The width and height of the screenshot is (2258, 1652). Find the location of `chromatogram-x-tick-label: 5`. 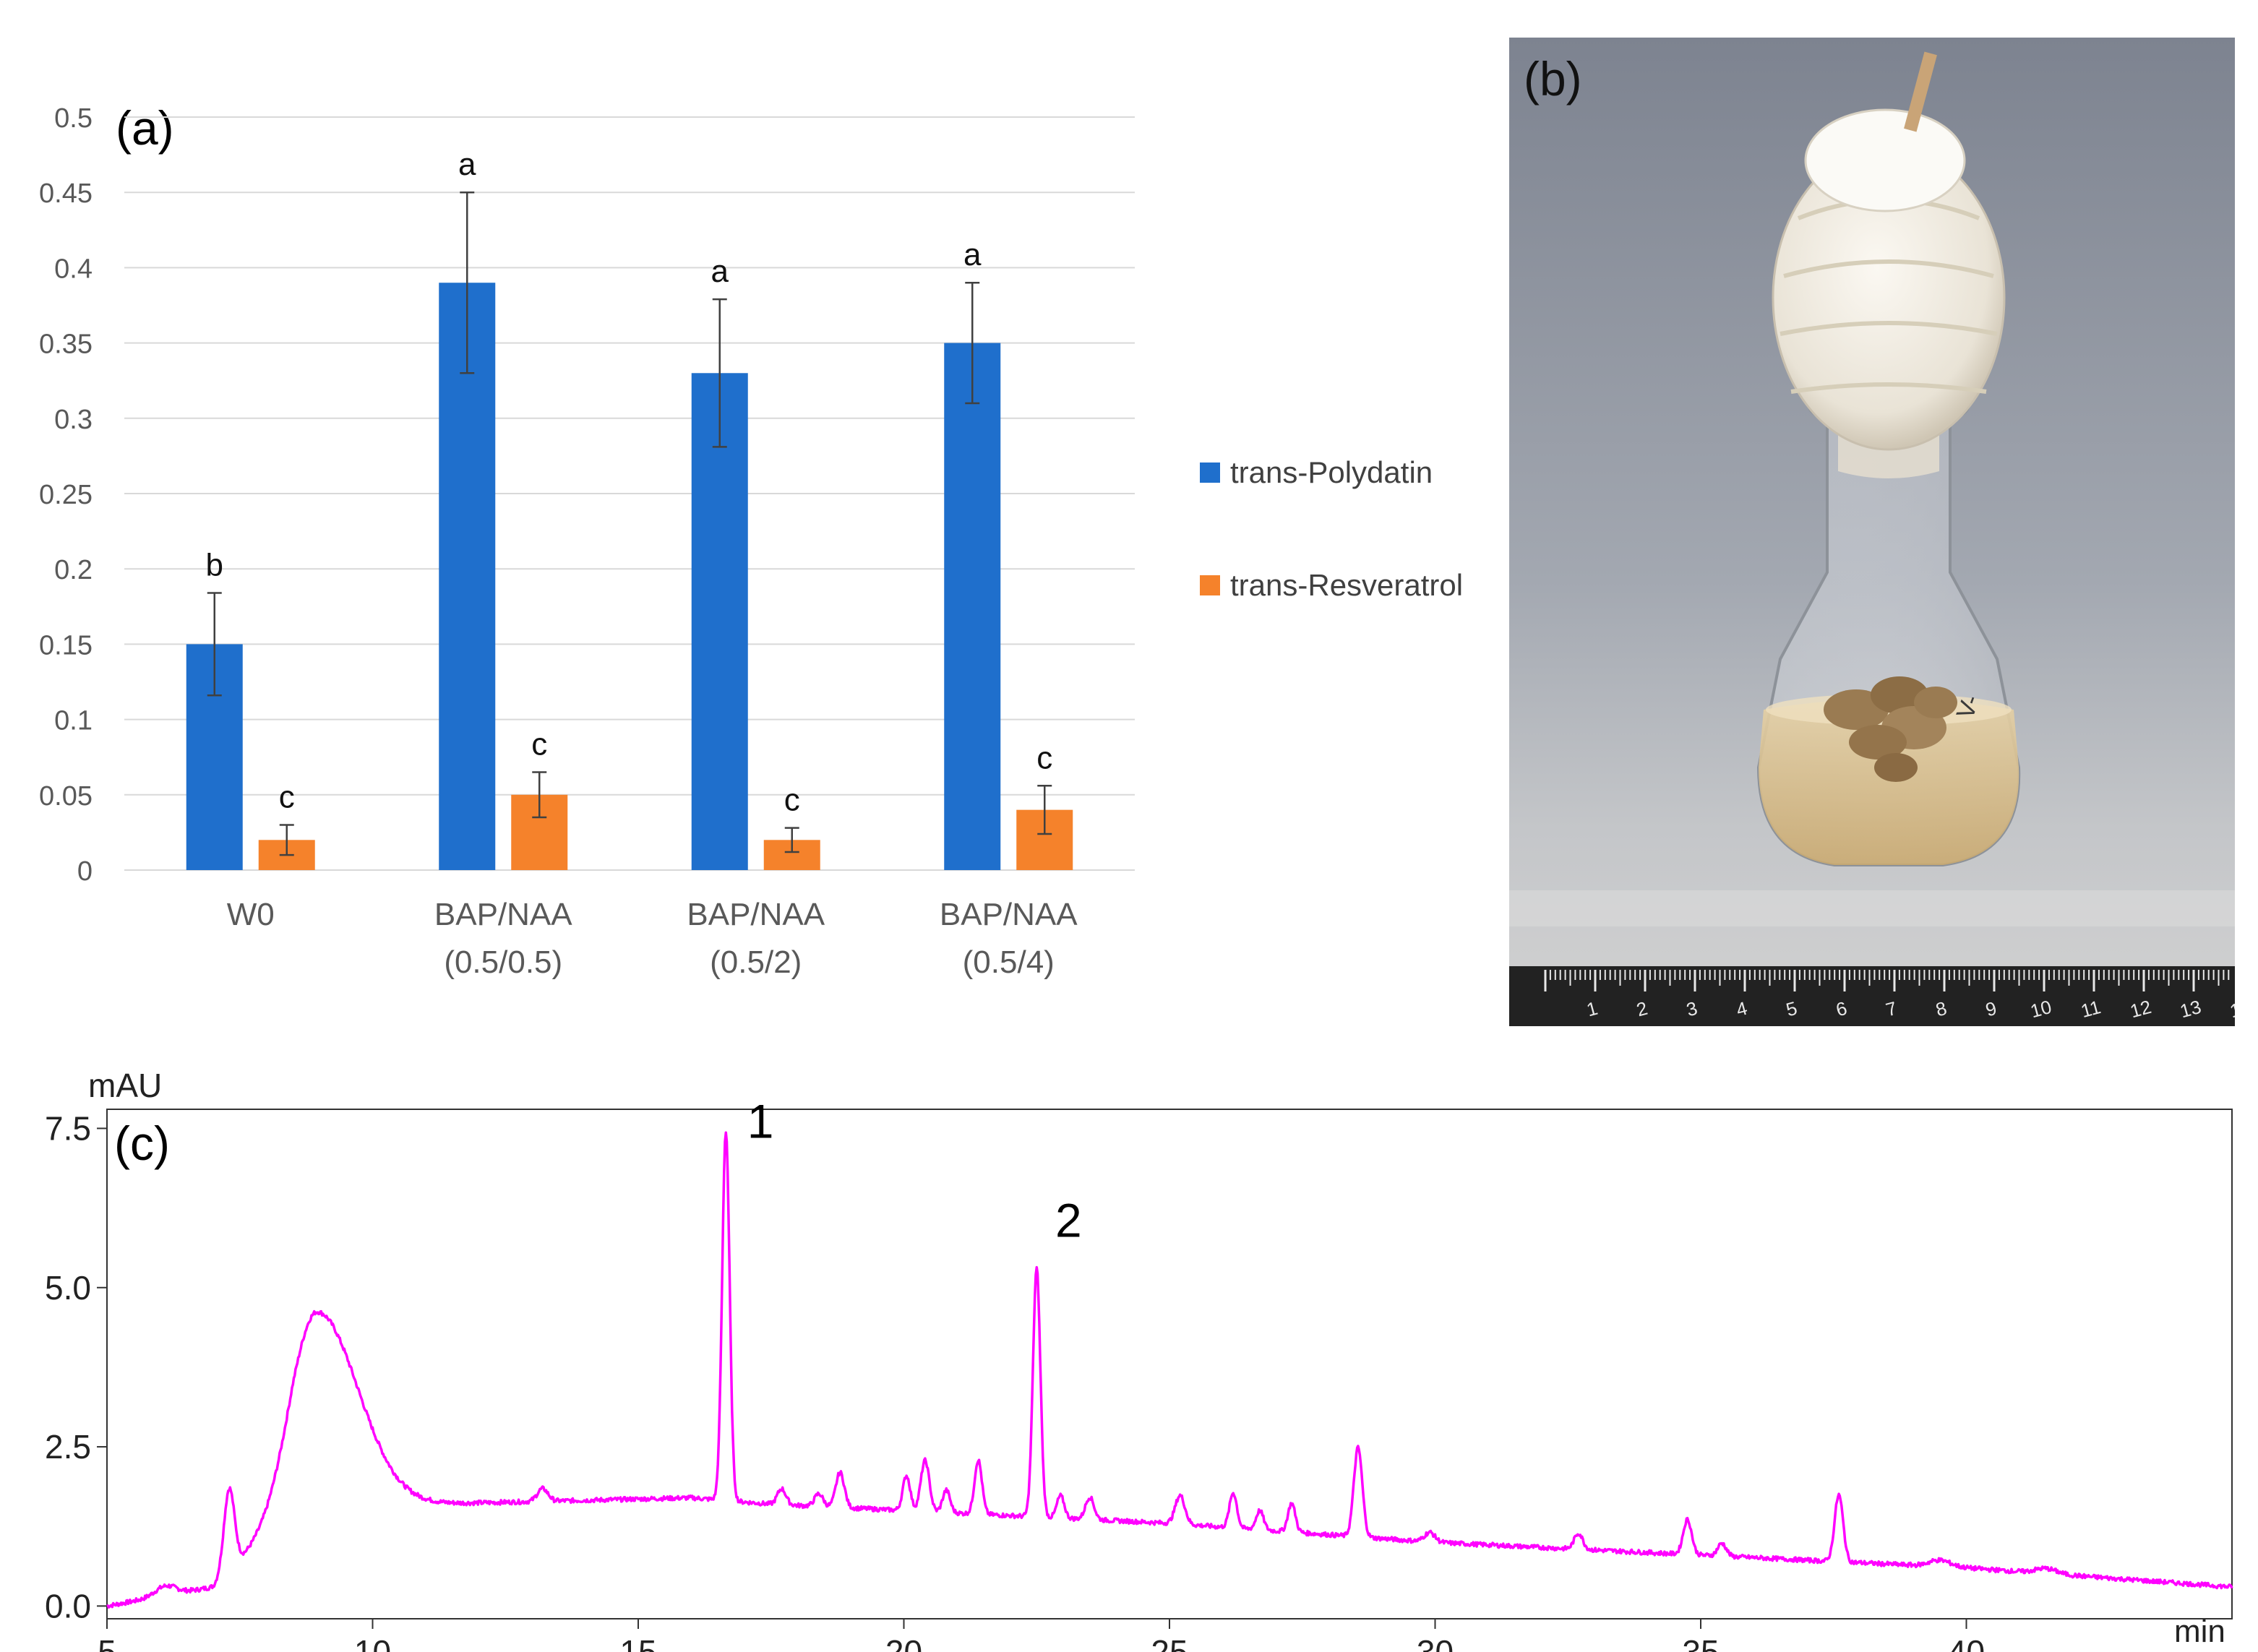

chromatogram-x-tick-label: 5 is located at coordinates (107, 1642).